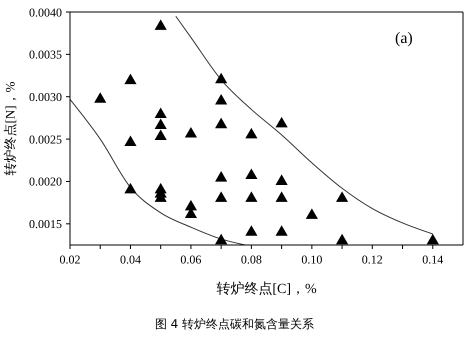 The height and width of the screenshot is (338, 469). What do you see at coordinates (235, 324) in the screenshot?
I see `caption: 图 4 转炉终点碳和氮含量关系` at bounding box center [235, 324].